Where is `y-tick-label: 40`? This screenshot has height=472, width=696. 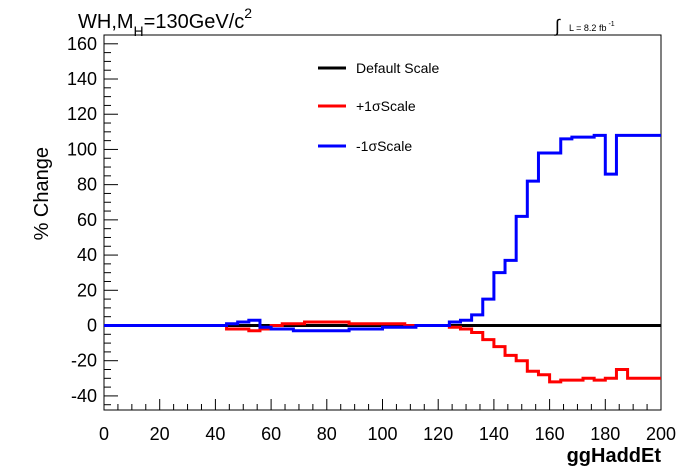
y-tick-label: 40 is located at coordinates (87, 255).